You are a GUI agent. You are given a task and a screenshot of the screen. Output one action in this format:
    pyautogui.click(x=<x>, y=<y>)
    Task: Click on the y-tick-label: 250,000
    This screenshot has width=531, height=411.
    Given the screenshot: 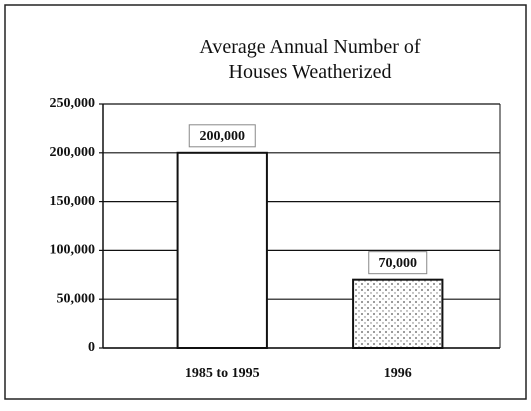 What is the action you would take?
    pyautogui.click(x=73, y=103)
    